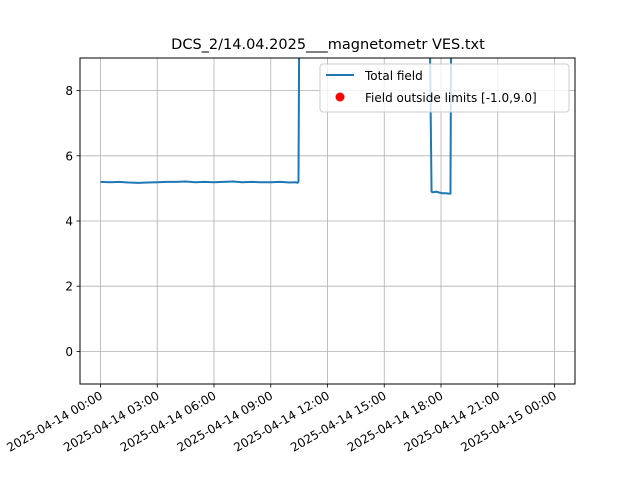  What do you see at coordinates (69, 352) in the screenshot?
I see `y-tick-label: 0` at bounding box center [69, 352].